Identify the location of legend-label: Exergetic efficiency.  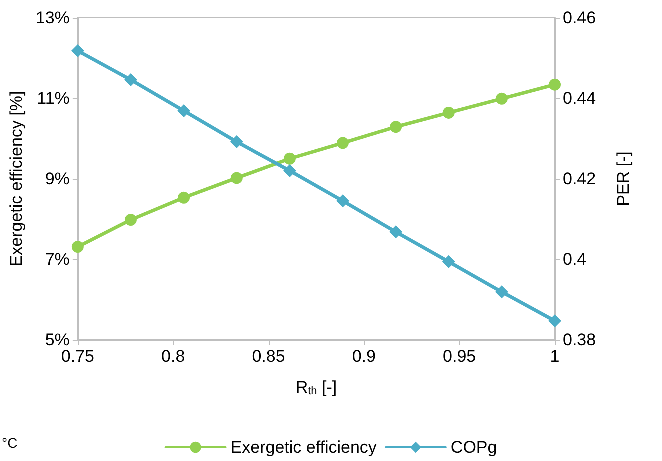
(304, 447).